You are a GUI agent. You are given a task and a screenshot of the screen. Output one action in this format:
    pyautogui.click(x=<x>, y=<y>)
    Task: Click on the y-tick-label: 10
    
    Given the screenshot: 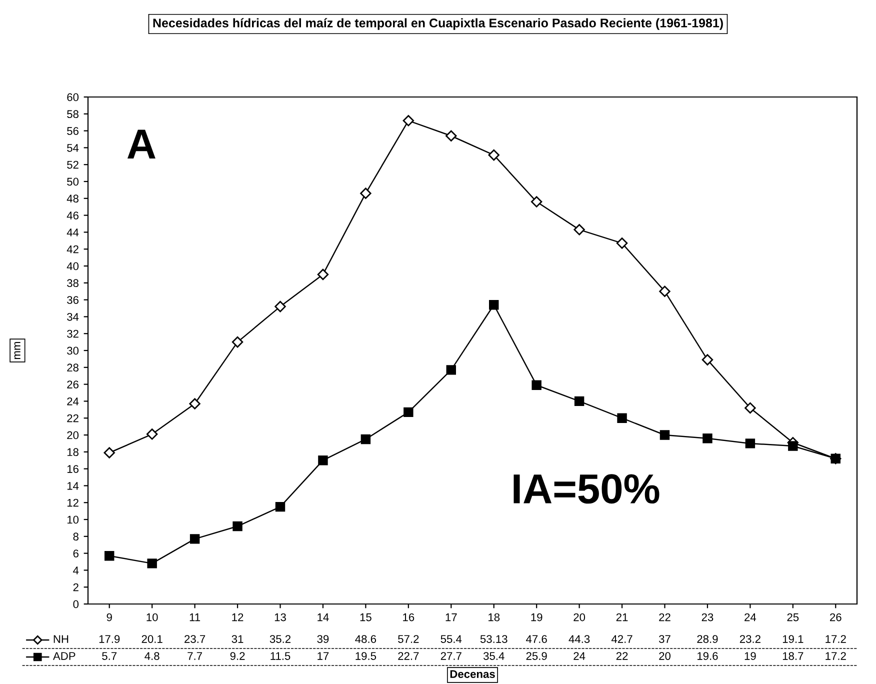 What is the action you would take?
    pyautogui.click(x=73, y=520)
    